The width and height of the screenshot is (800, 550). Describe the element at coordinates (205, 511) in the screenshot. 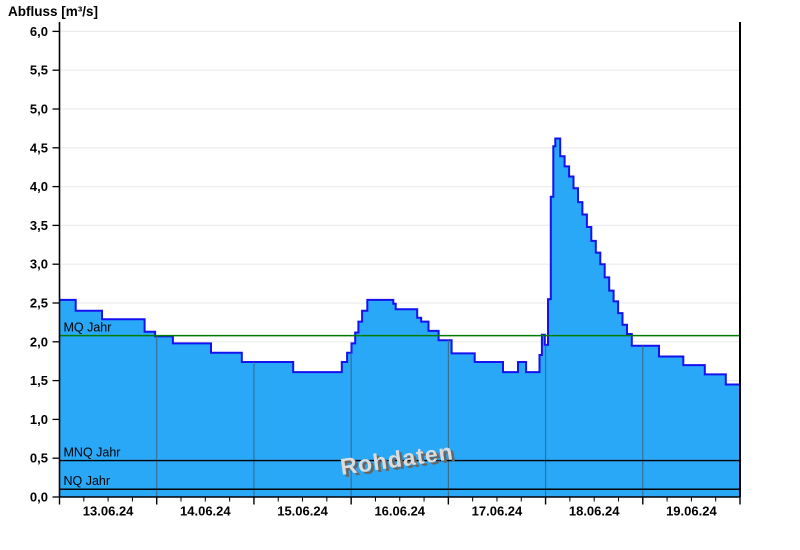

I see `x-tick-label: 14.06.24` at that location.